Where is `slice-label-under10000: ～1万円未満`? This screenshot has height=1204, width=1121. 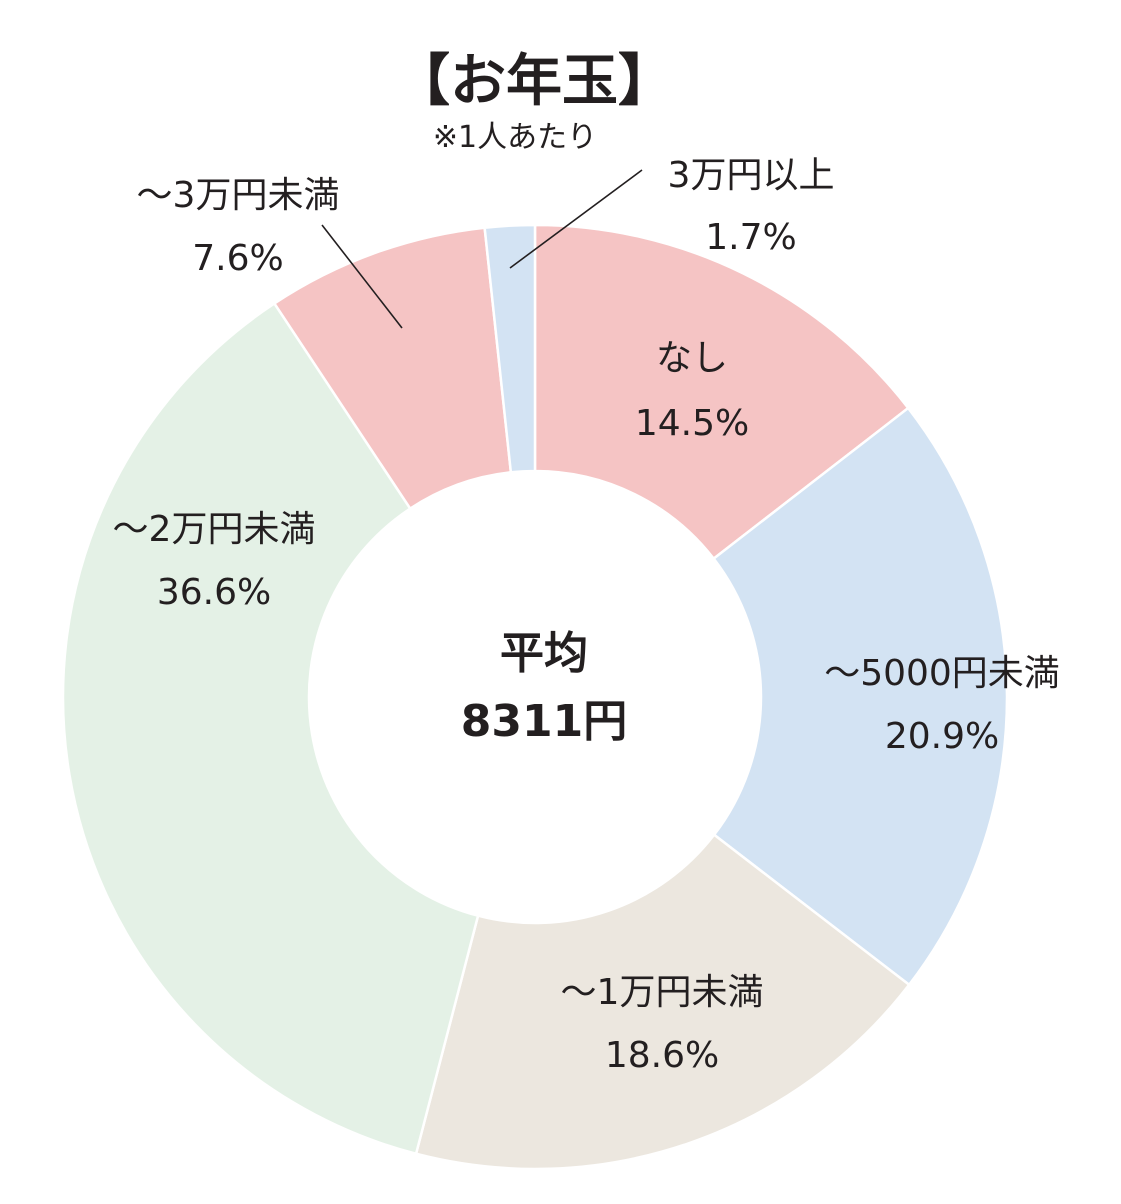 slice-label-under10000: ～1万円未満 is located at coordinates (662, 992).